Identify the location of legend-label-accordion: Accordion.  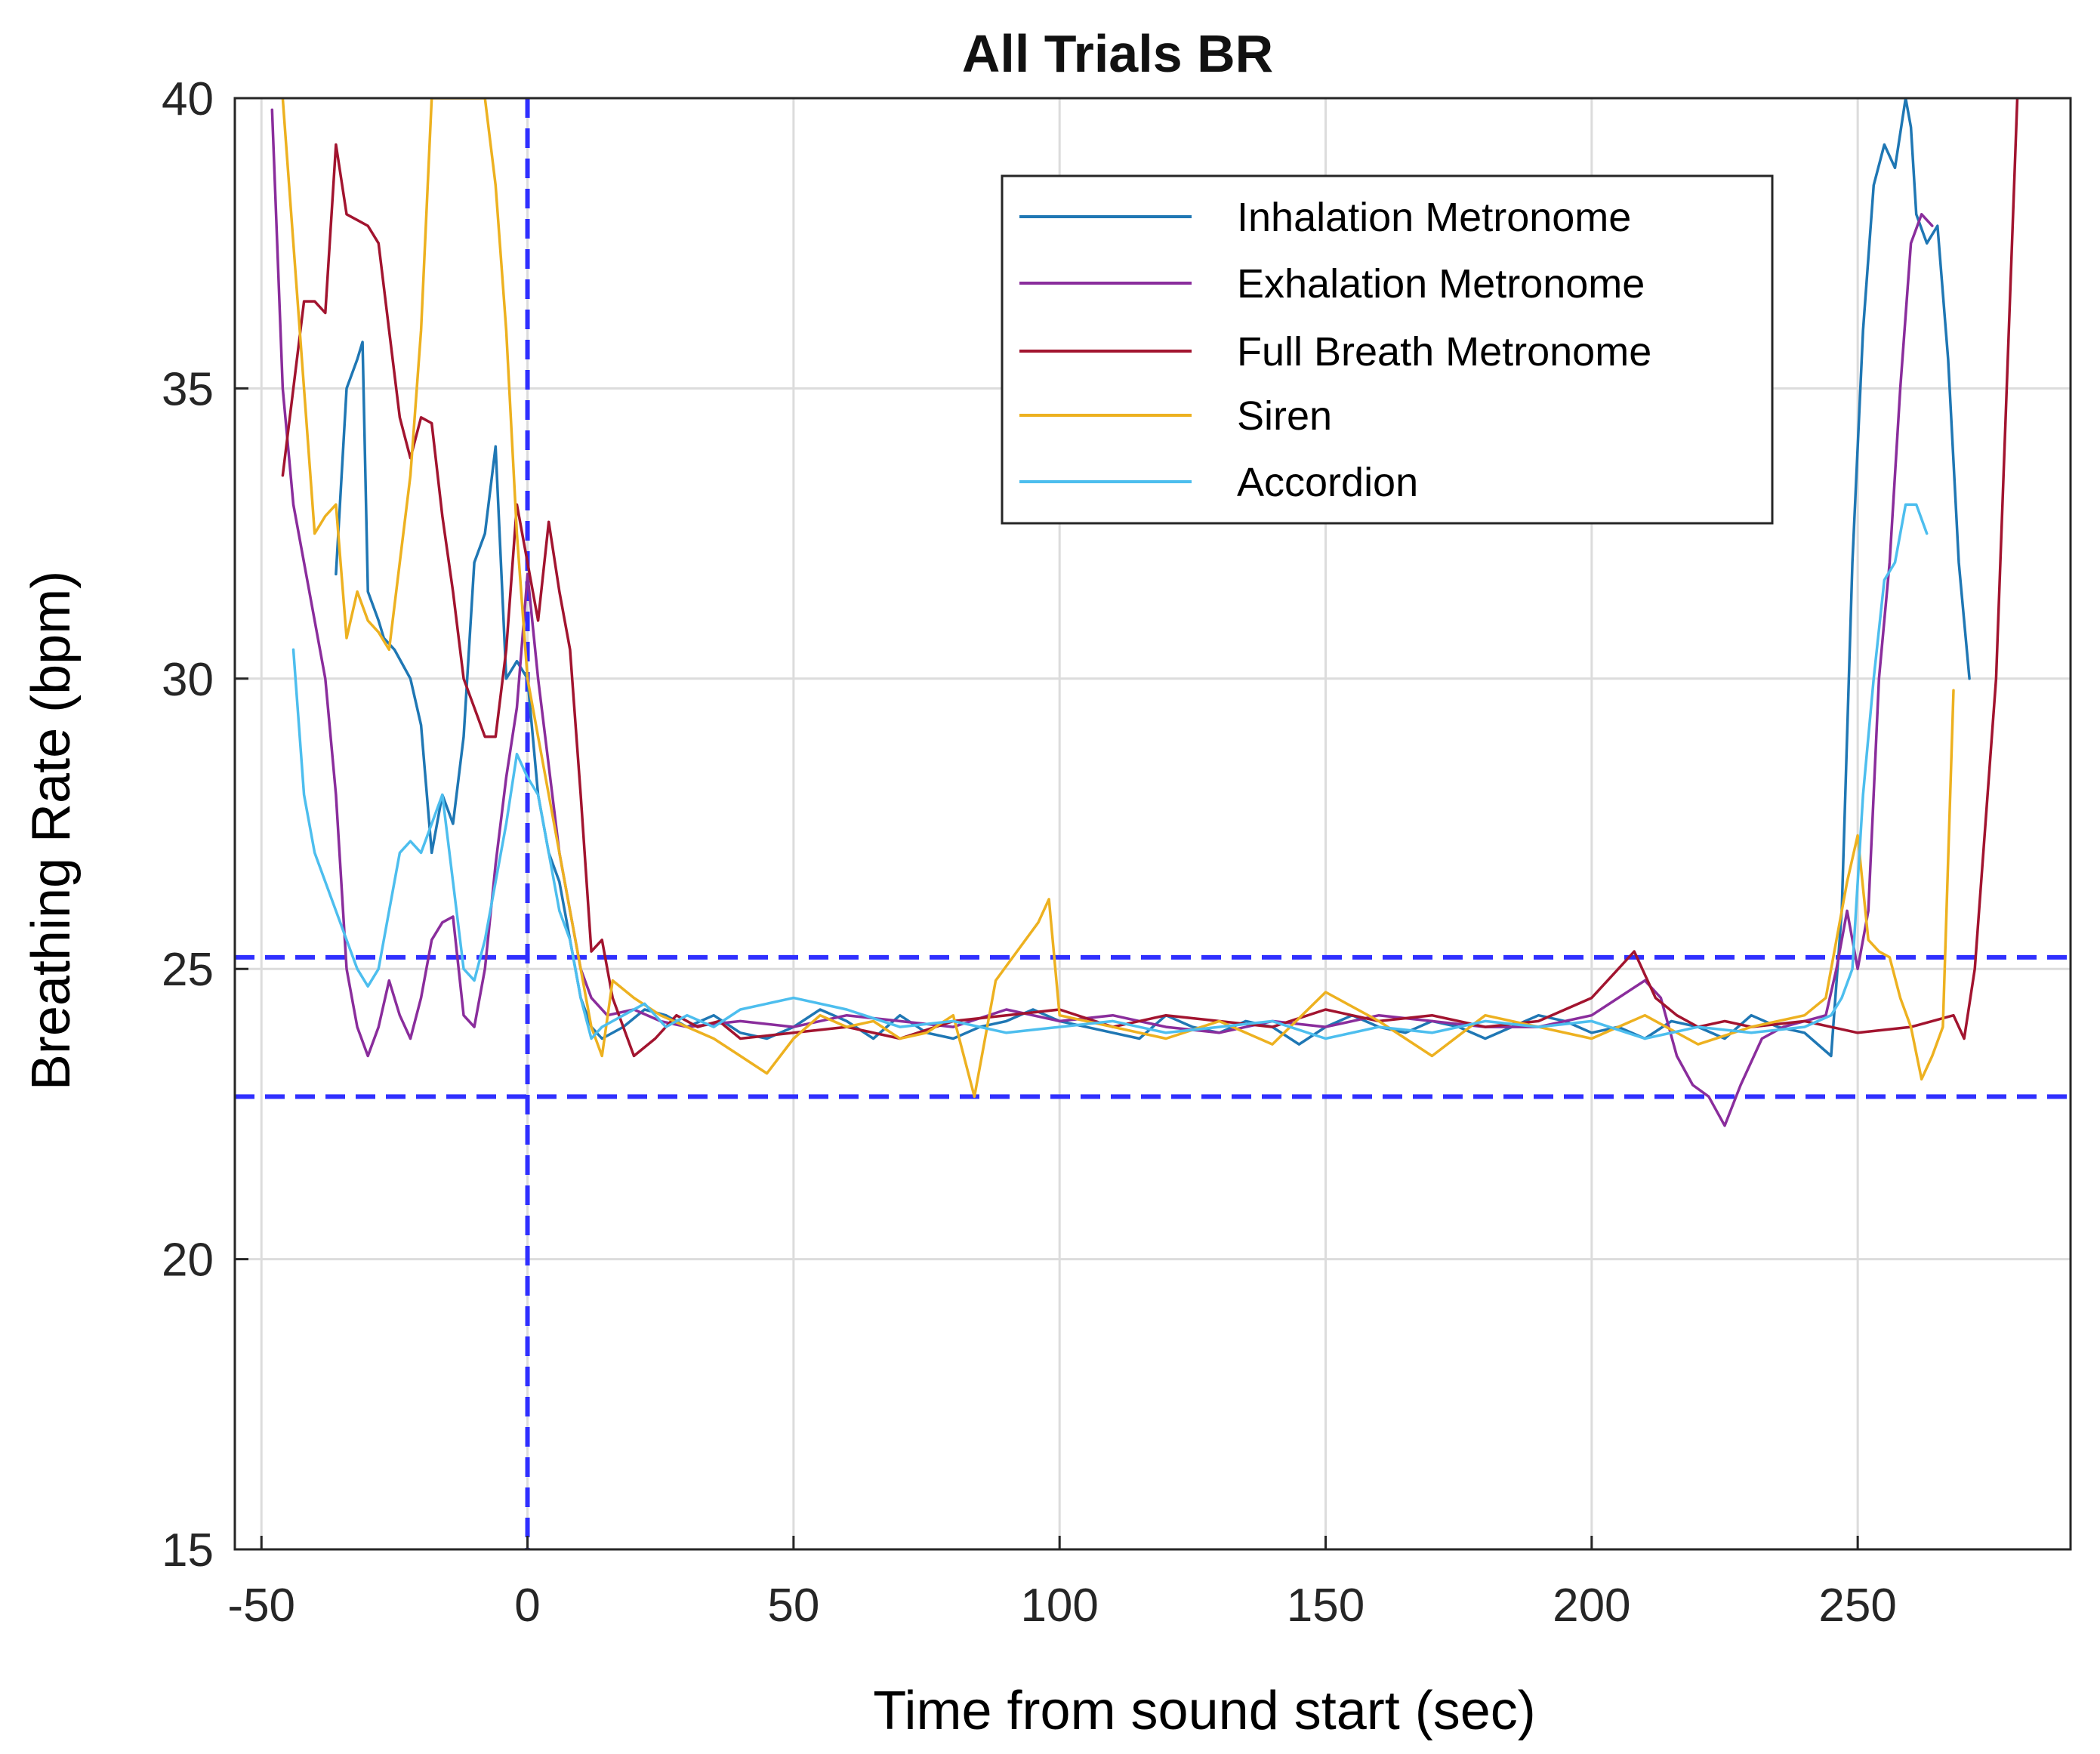
(1327, 483).